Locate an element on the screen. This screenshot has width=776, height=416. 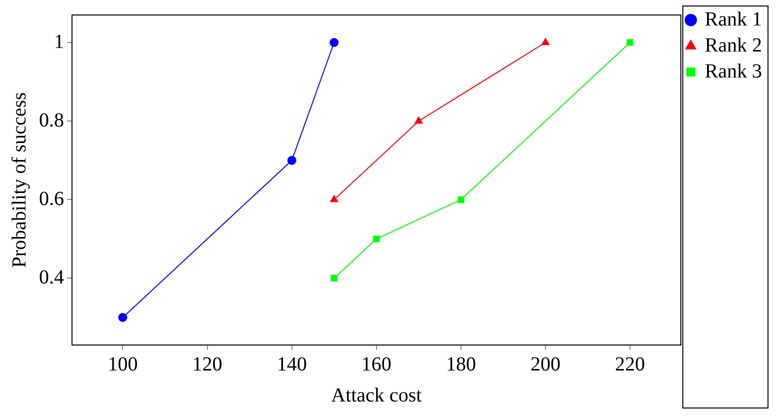
x-tick-label: 160 is located at coordinates (376, 364).